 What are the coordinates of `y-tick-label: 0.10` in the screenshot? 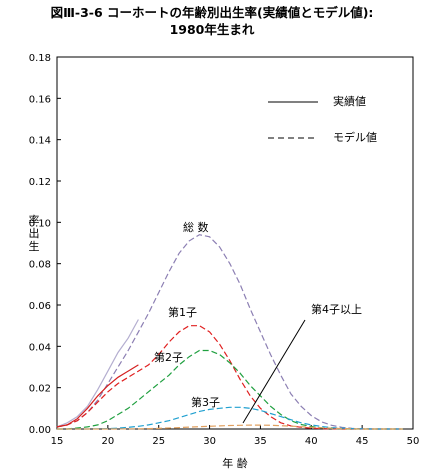 It's located at (40, 223).